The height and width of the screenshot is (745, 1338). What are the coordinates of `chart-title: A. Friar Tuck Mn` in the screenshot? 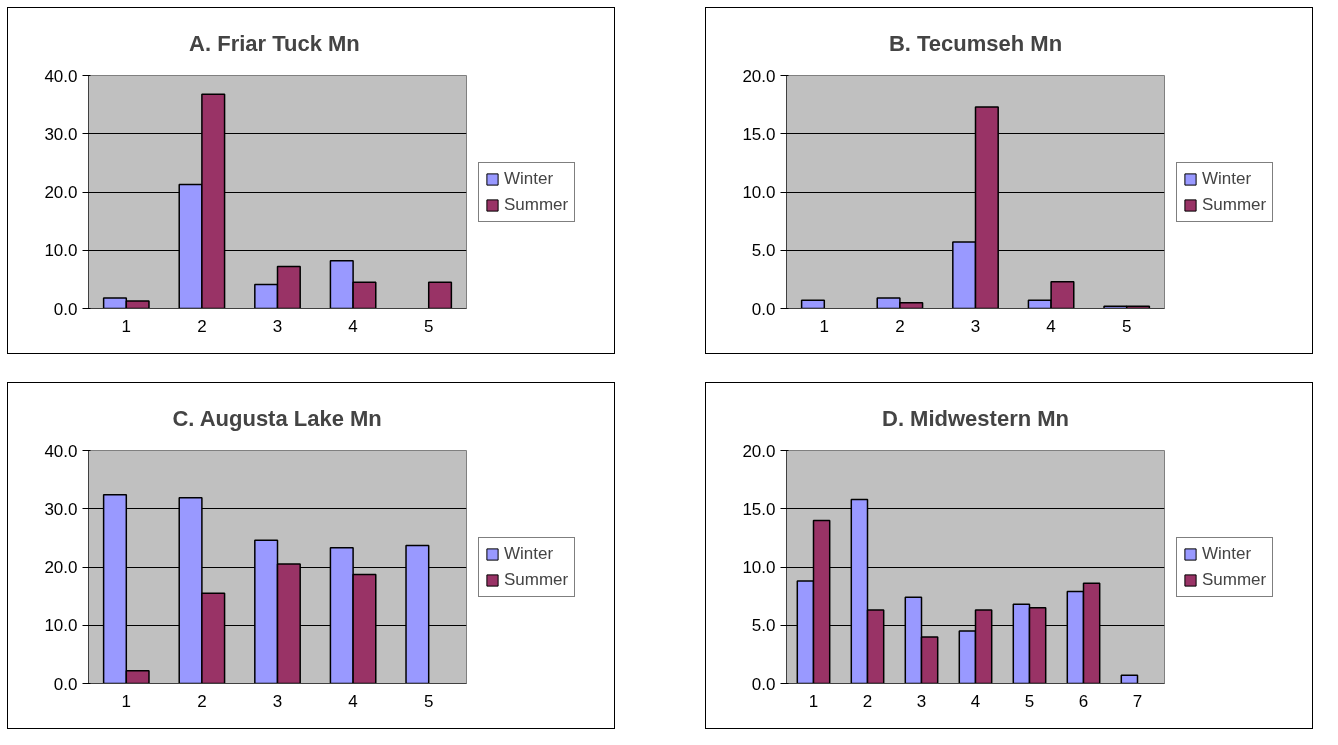 It's located at (274, 43).